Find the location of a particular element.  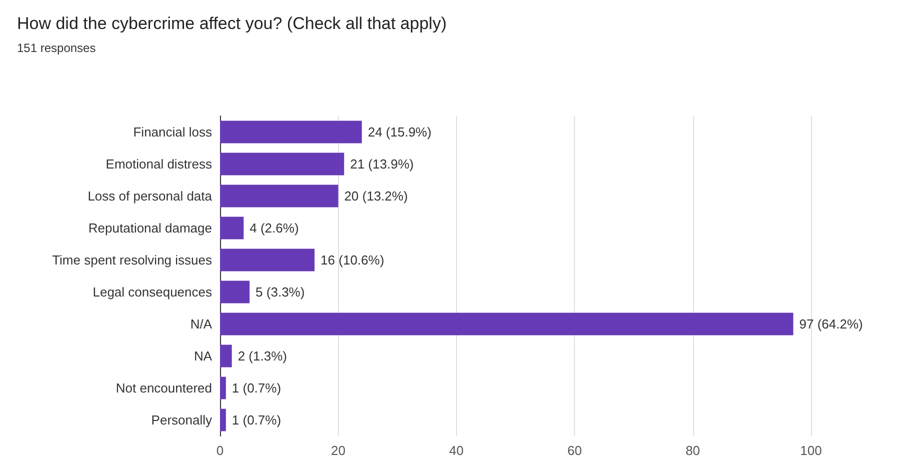

y-tick-label: Loss of personal data is located at coordinates (150, 196).